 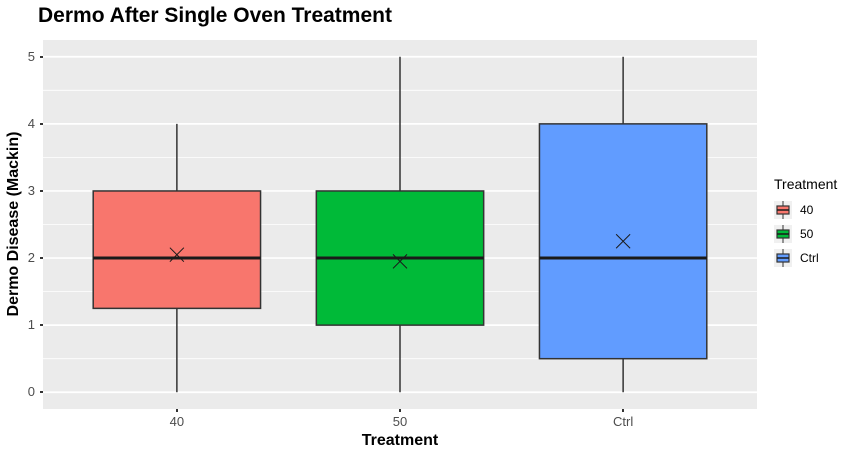 I want to click on legend-item-50: 50, so click(x=805, y=234).